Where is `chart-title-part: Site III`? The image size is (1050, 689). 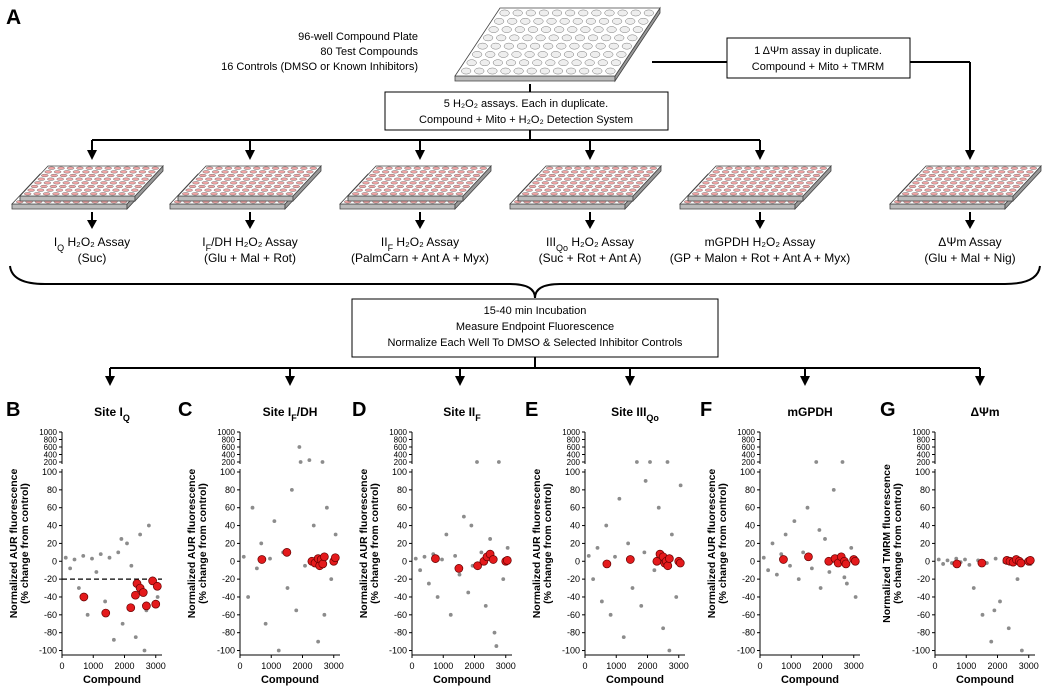 chart-title-part: Site III is located at coordinates (628, 412).